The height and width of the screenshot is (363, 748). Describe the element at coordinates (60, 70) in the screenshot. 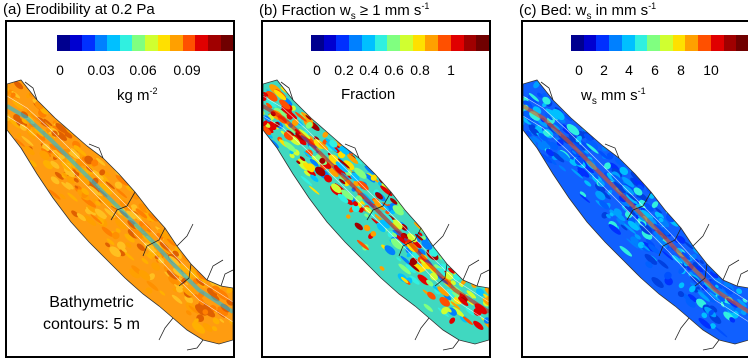

I see `tick-label: 0` at that location.